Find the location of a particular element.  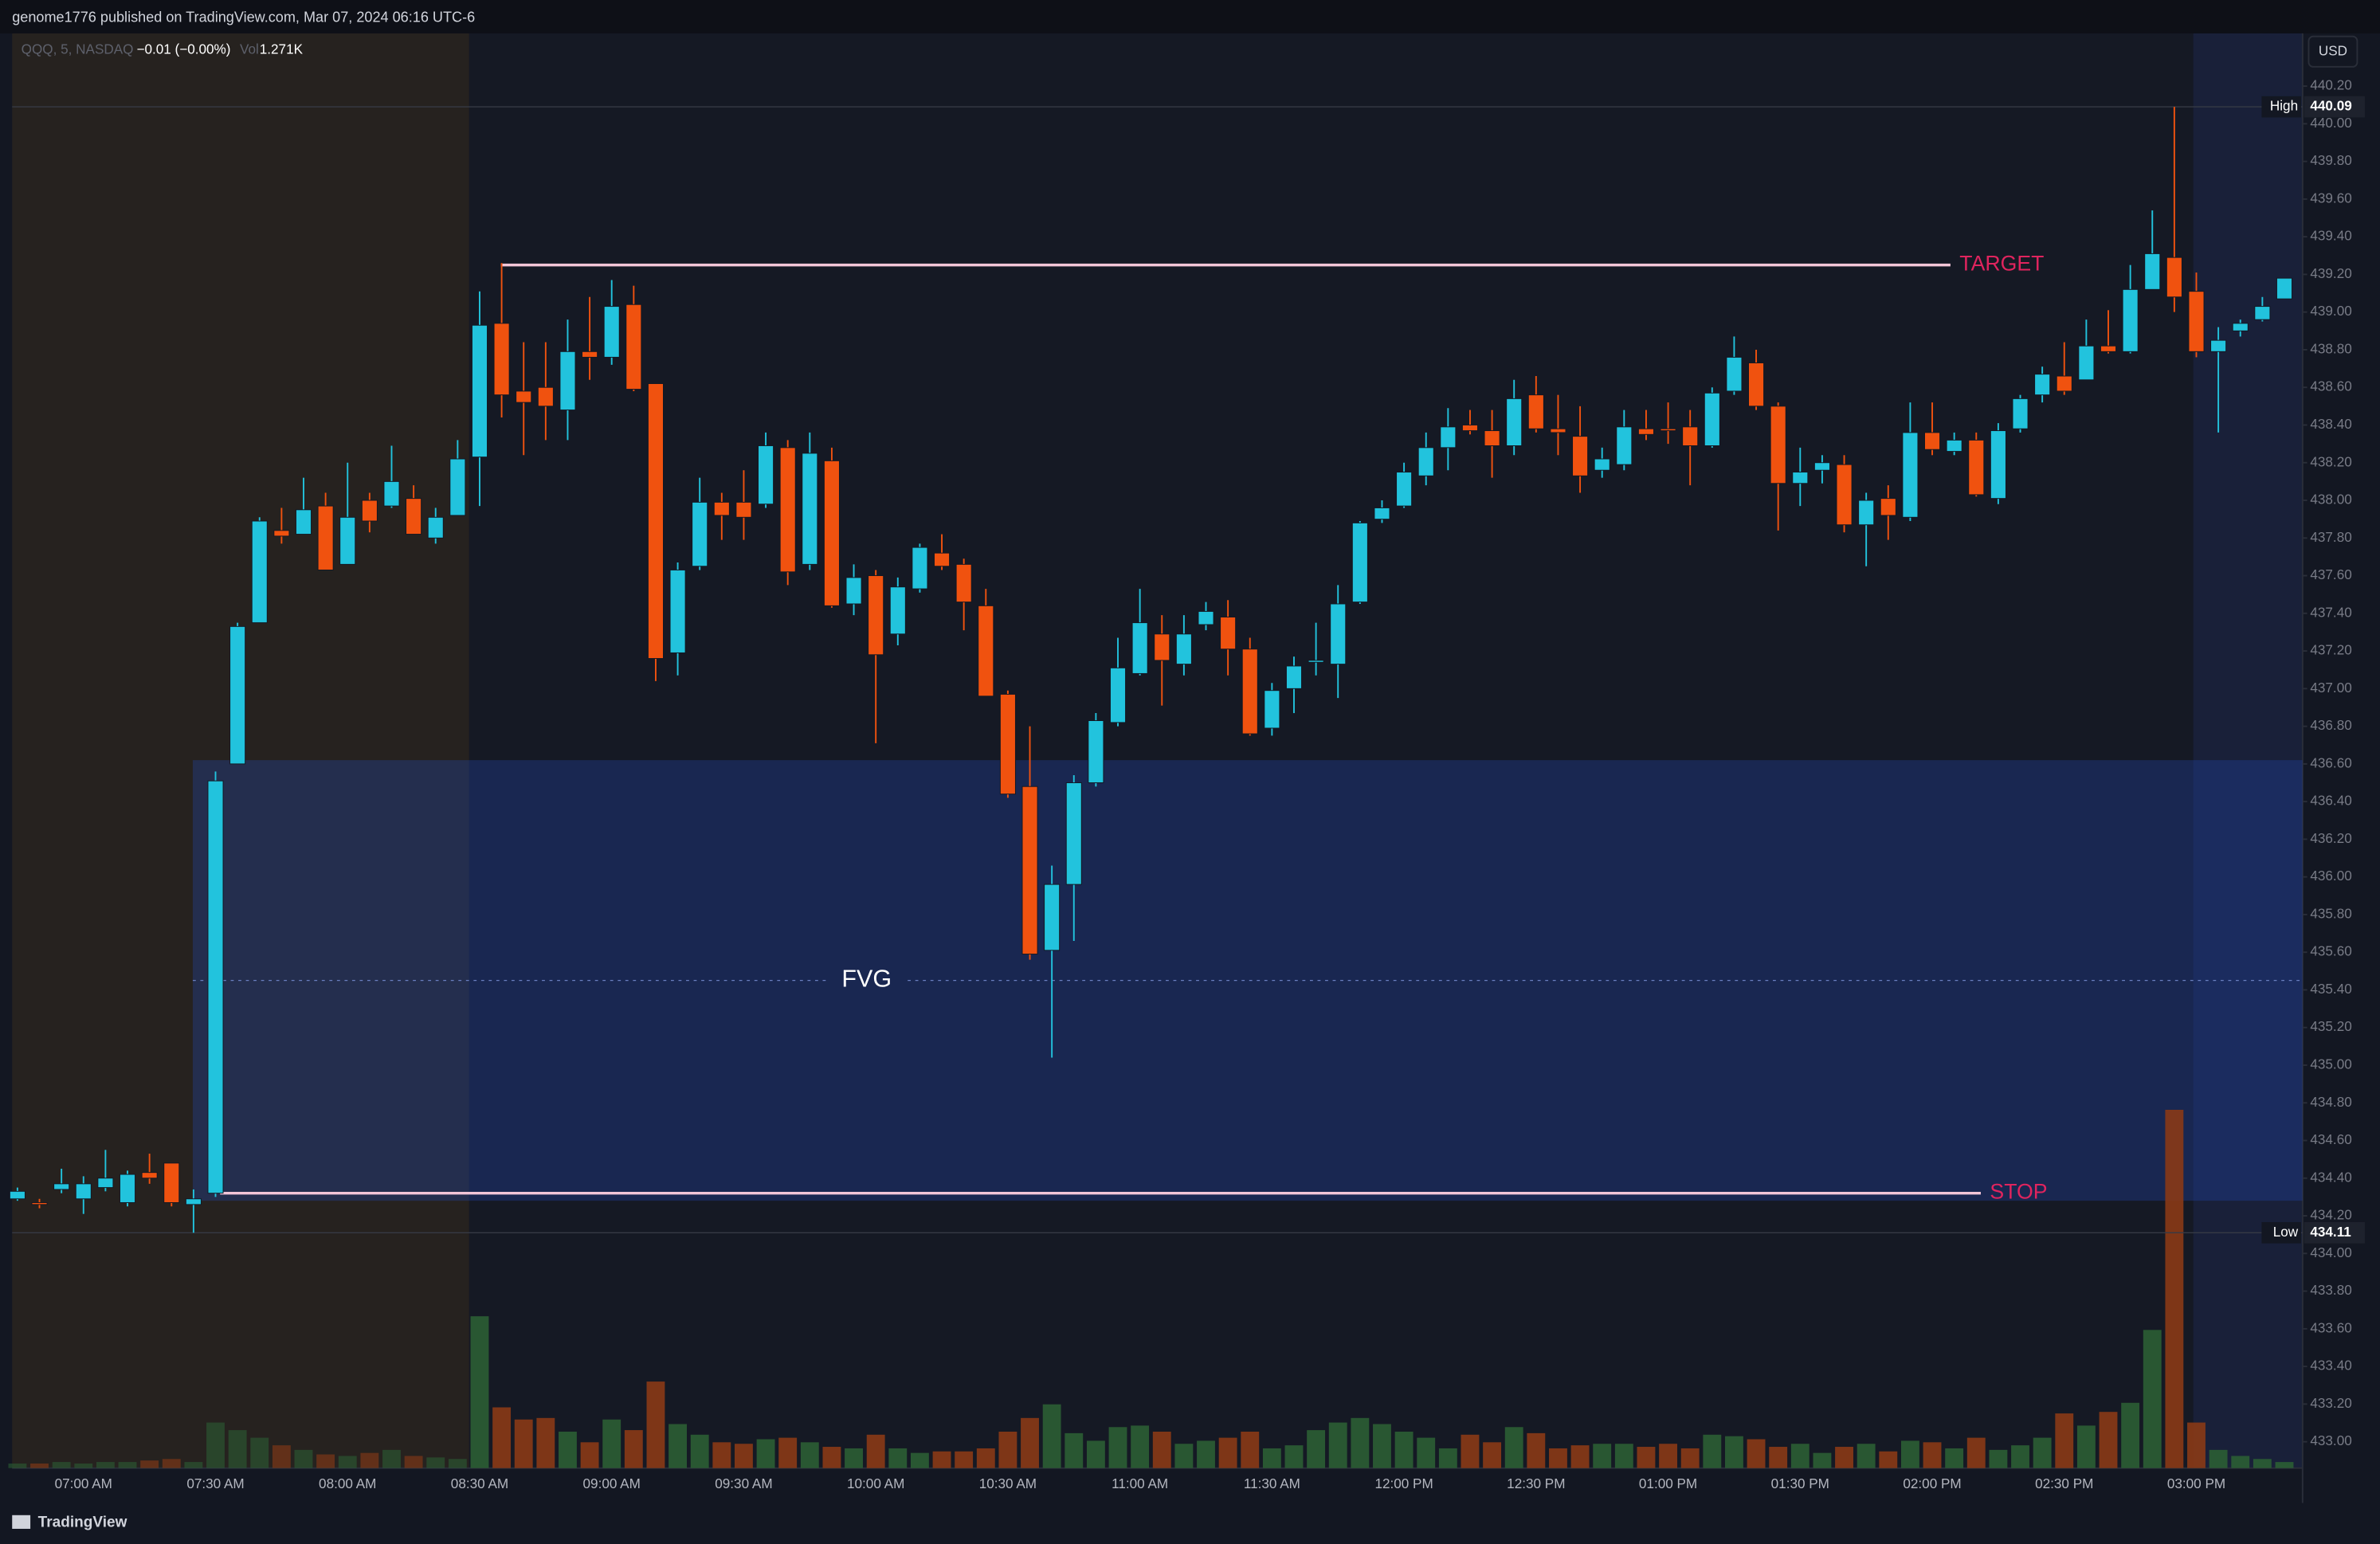

target-label: TARGET is located at coordinates (2002, 264).